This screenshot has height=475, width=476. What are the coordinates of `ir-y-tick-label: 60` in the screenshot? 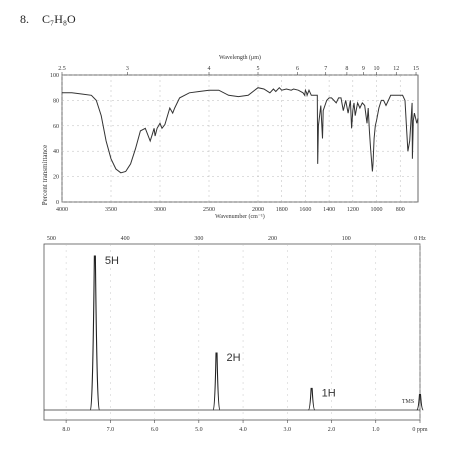 It's located at (56, 127).